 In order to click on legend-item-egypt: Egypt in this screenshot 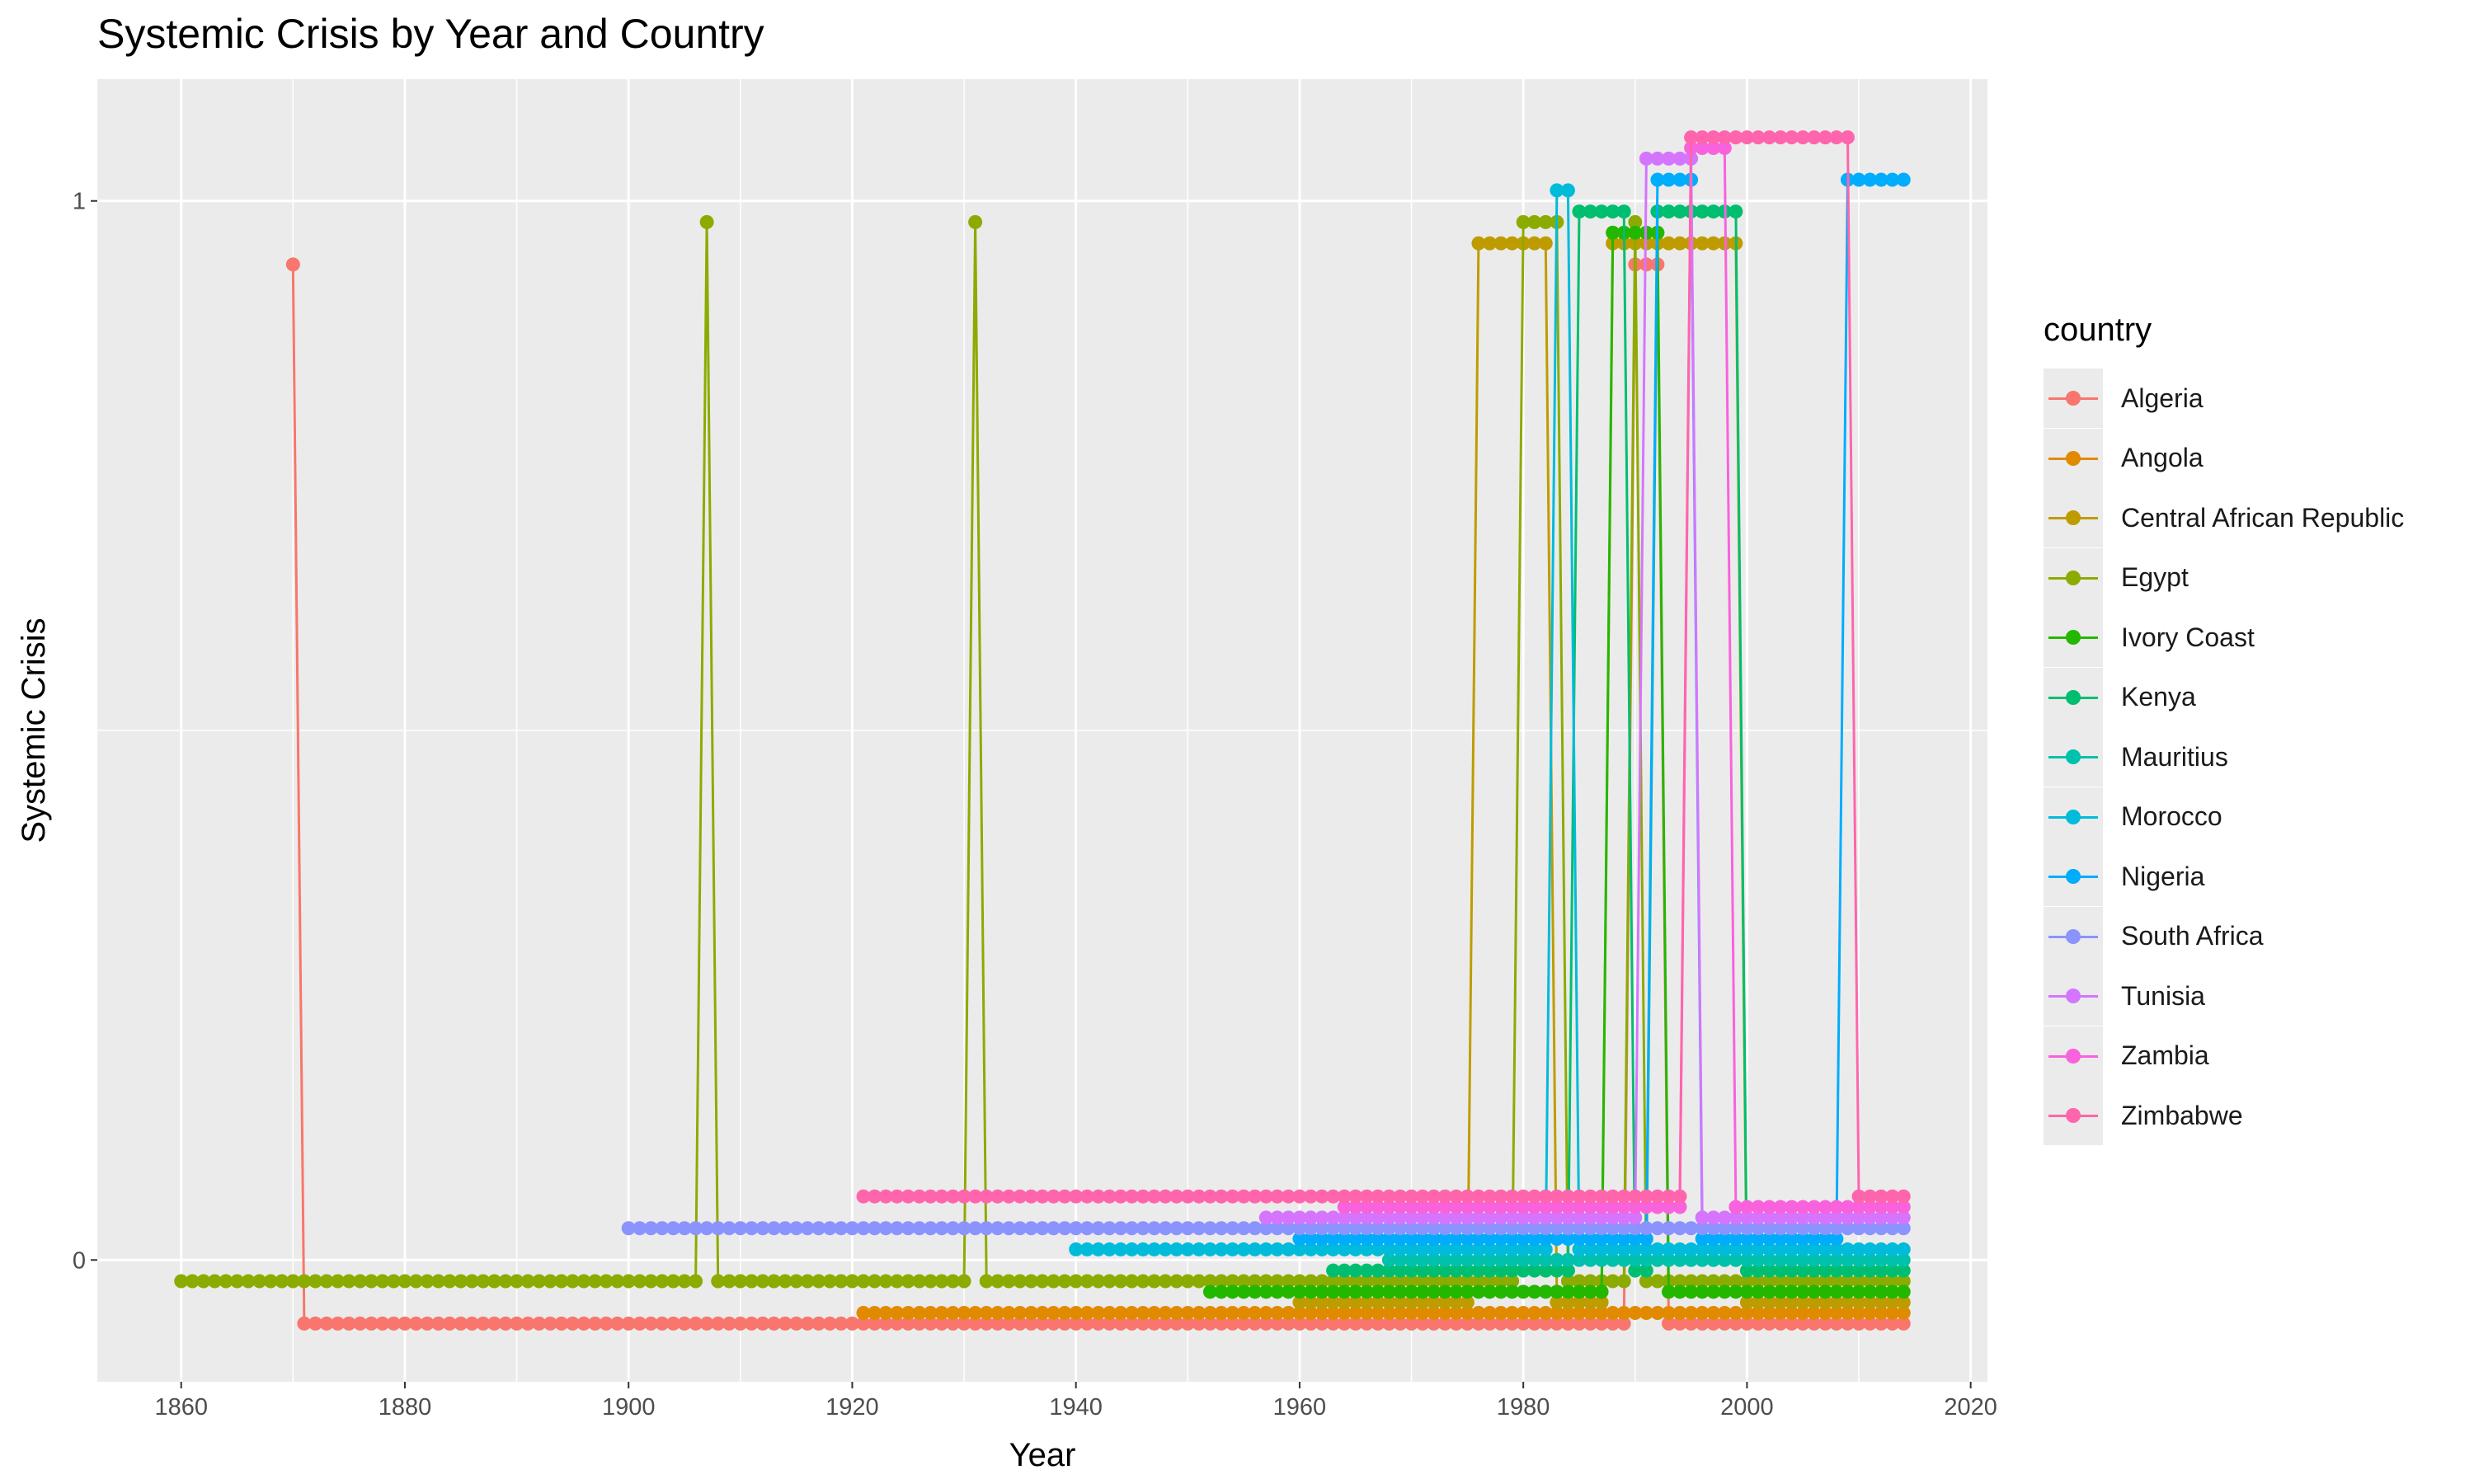, I will do `click(2224, 577)`.